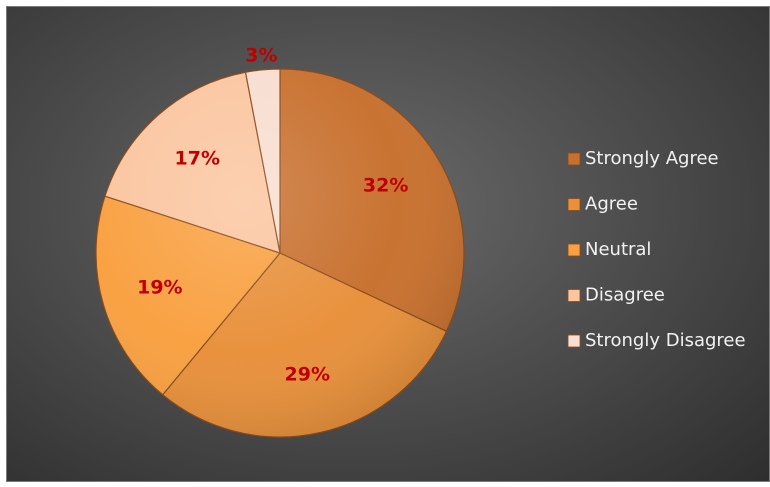 This screenshot has height=487, width=770. Describe the element at coordinates (307, 375) in the screenshot. I see `slice-label-agree: 29%` at that location.